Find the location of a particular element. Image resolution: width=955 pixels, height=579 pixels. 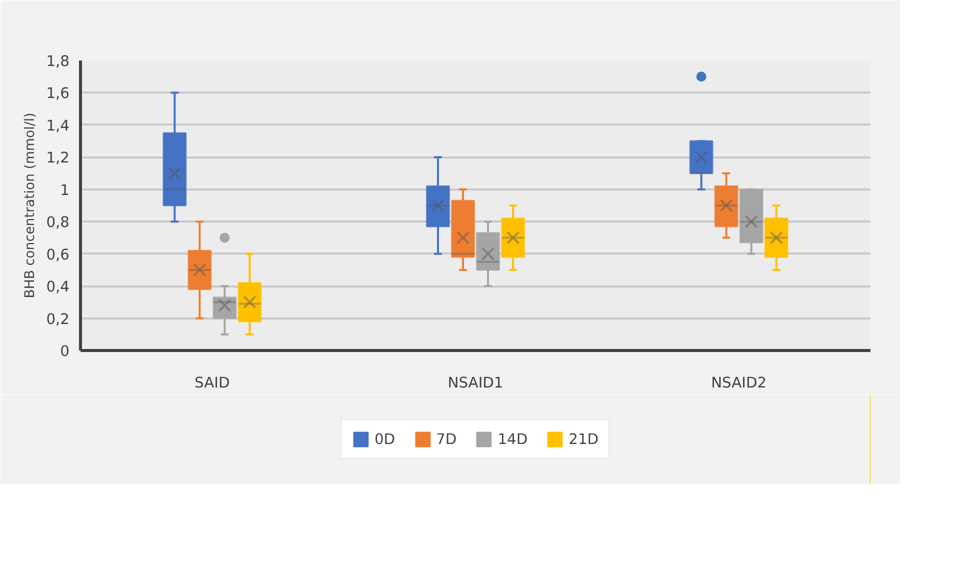

y-tick-label: 1,8 is located at coordinates (58, 61).